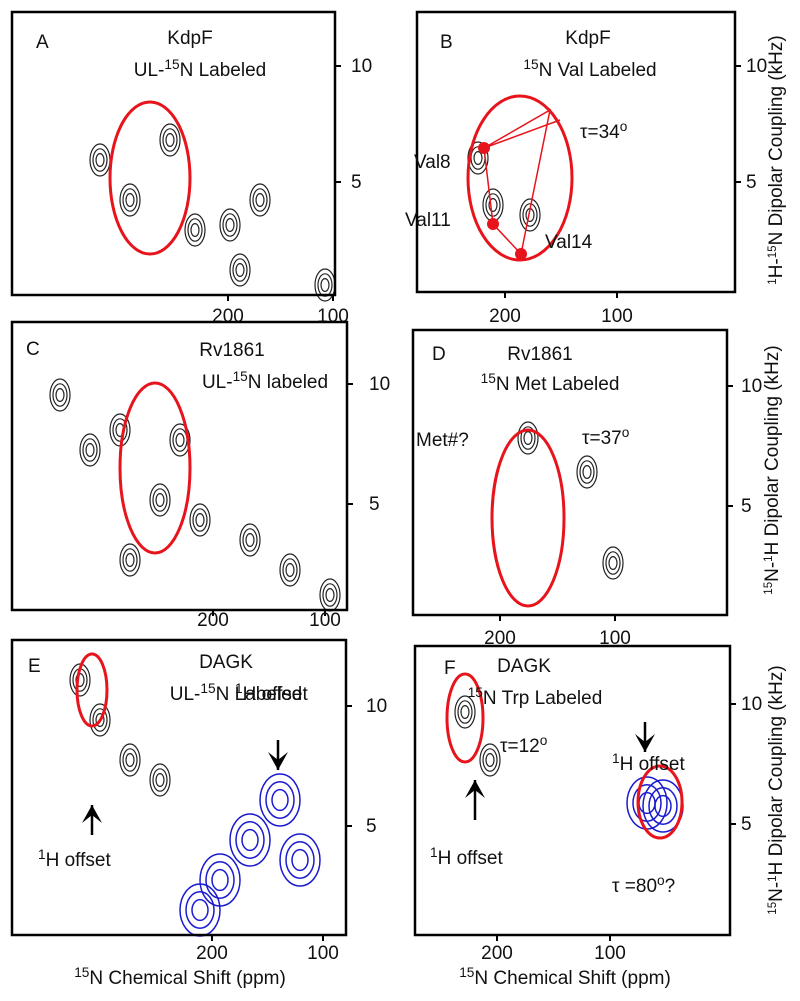 Image resolution: width=800 pixels, height=1001 pixels. What do you see at coordinates (604, 131) in the screenshot?
I see `annotation: τ=34o` at bounding box center [604, 131].